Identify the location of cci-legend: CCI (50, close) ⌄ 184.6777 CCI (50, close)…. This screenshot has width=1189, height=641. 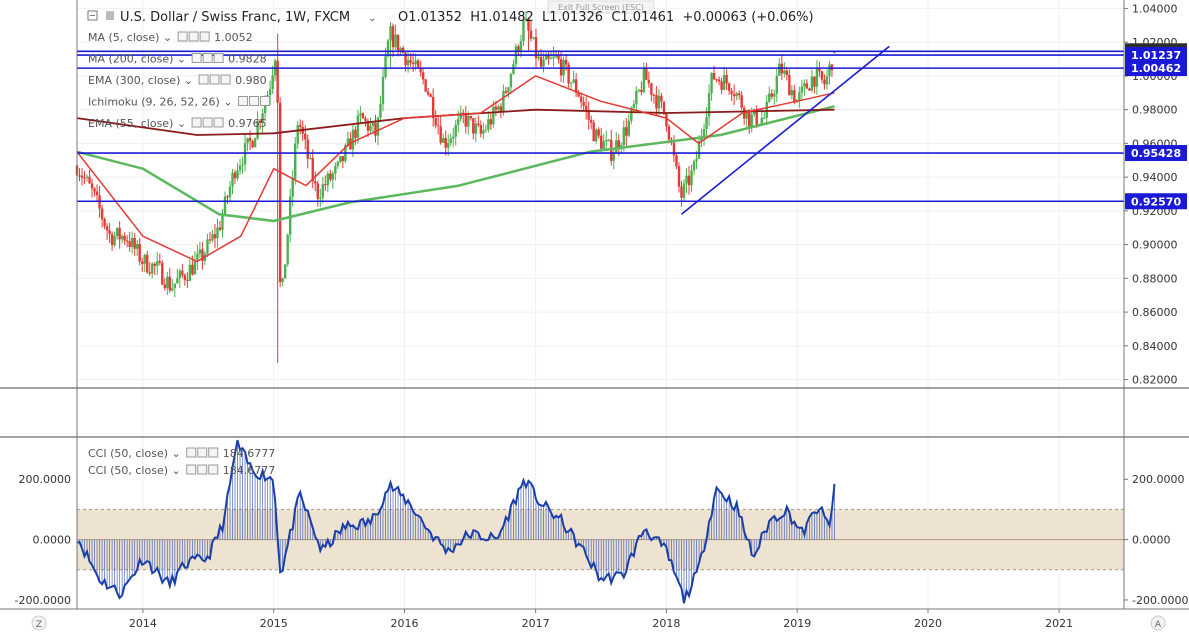
(181, 462).